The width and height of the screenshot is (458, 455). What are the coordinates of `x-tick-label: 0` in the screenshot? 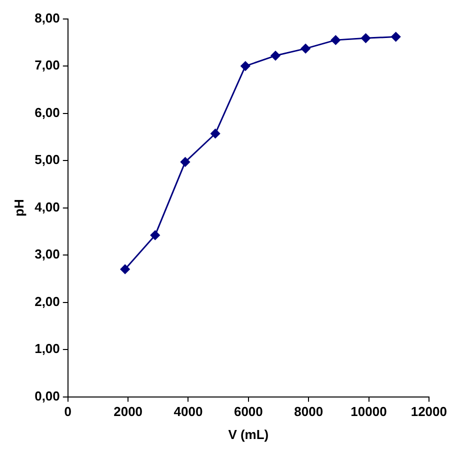 It's located at (68, 412).